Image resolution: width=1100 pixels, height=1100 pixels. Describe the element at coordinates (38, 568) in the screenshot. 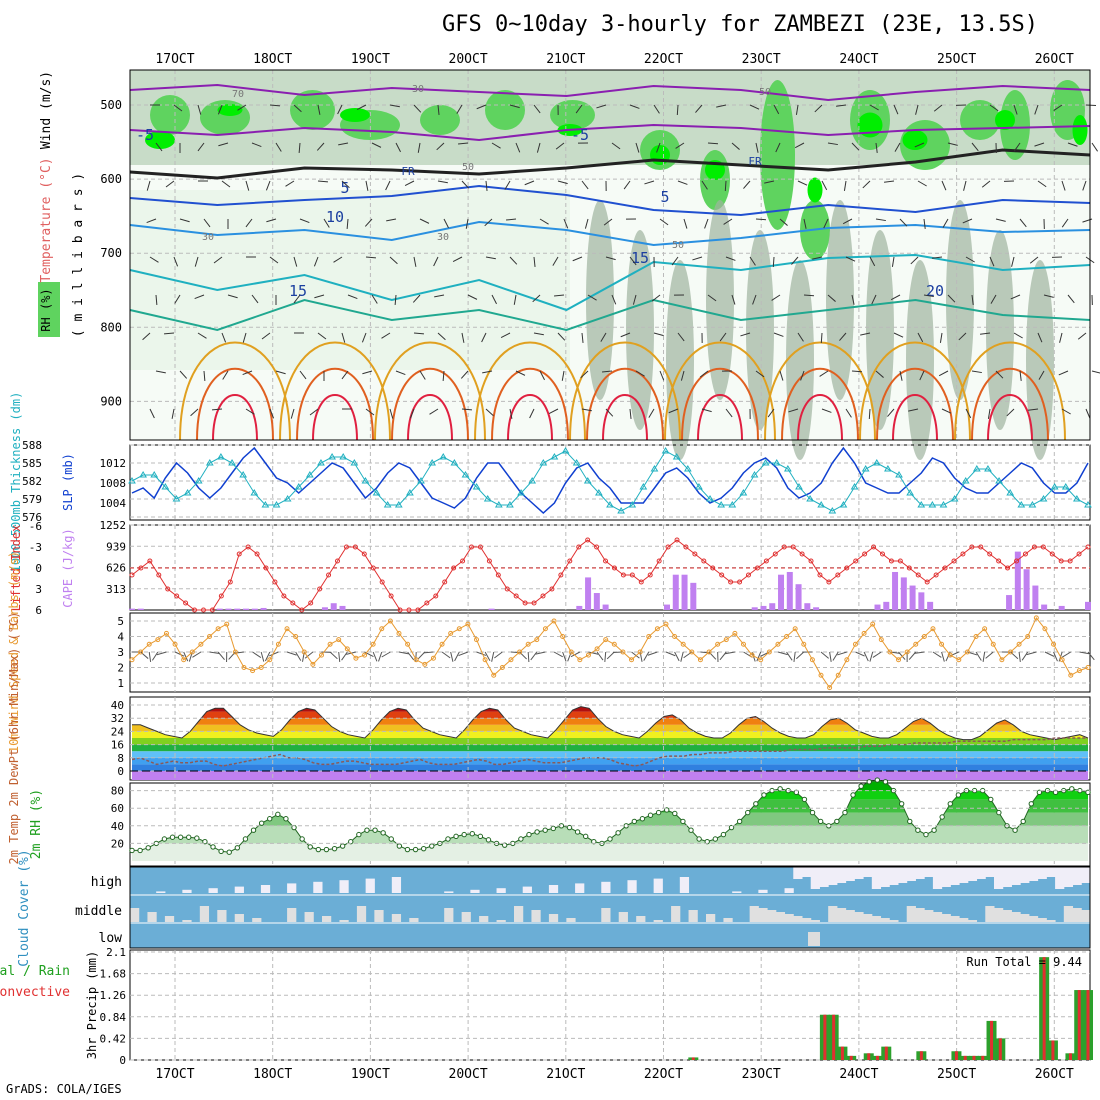

I see `li-tick: 0` at that location.